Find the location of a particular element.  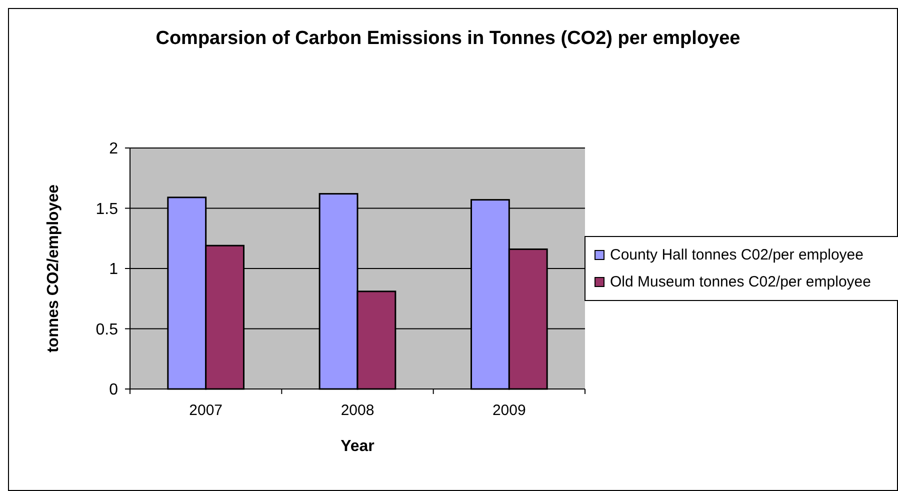

y-axis-title: tonnes CO2/employee is located at coordinates (53, 268).